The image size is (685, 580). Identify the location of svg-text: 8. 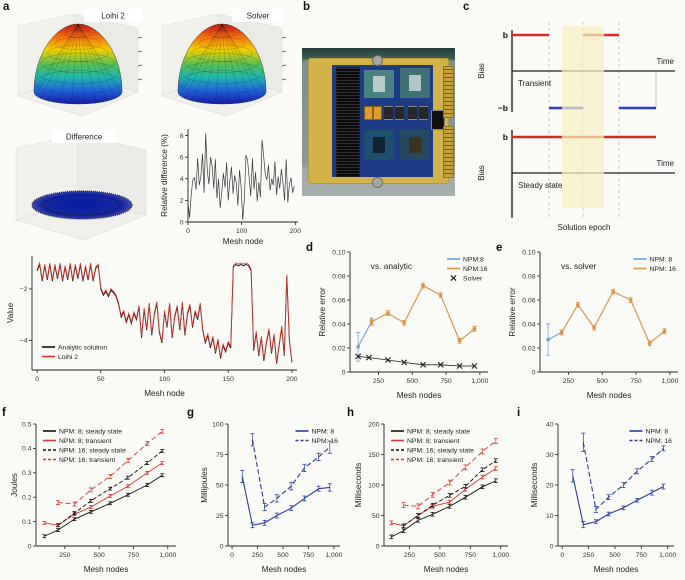
(182, 136).